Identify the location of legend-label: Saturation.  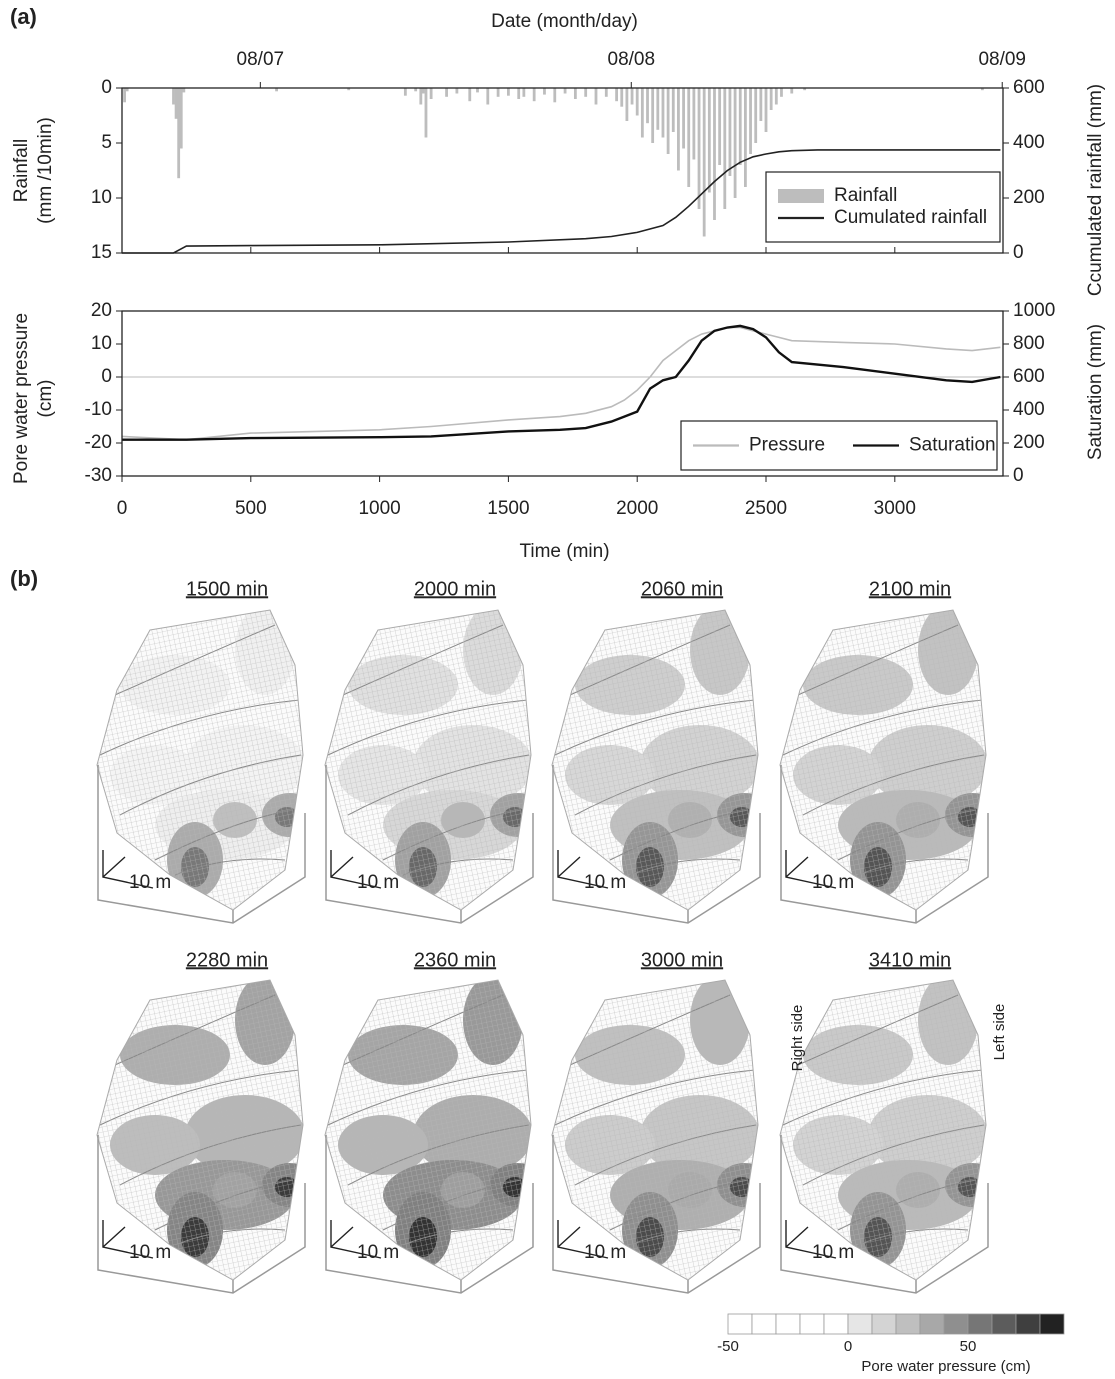
(952, 445).